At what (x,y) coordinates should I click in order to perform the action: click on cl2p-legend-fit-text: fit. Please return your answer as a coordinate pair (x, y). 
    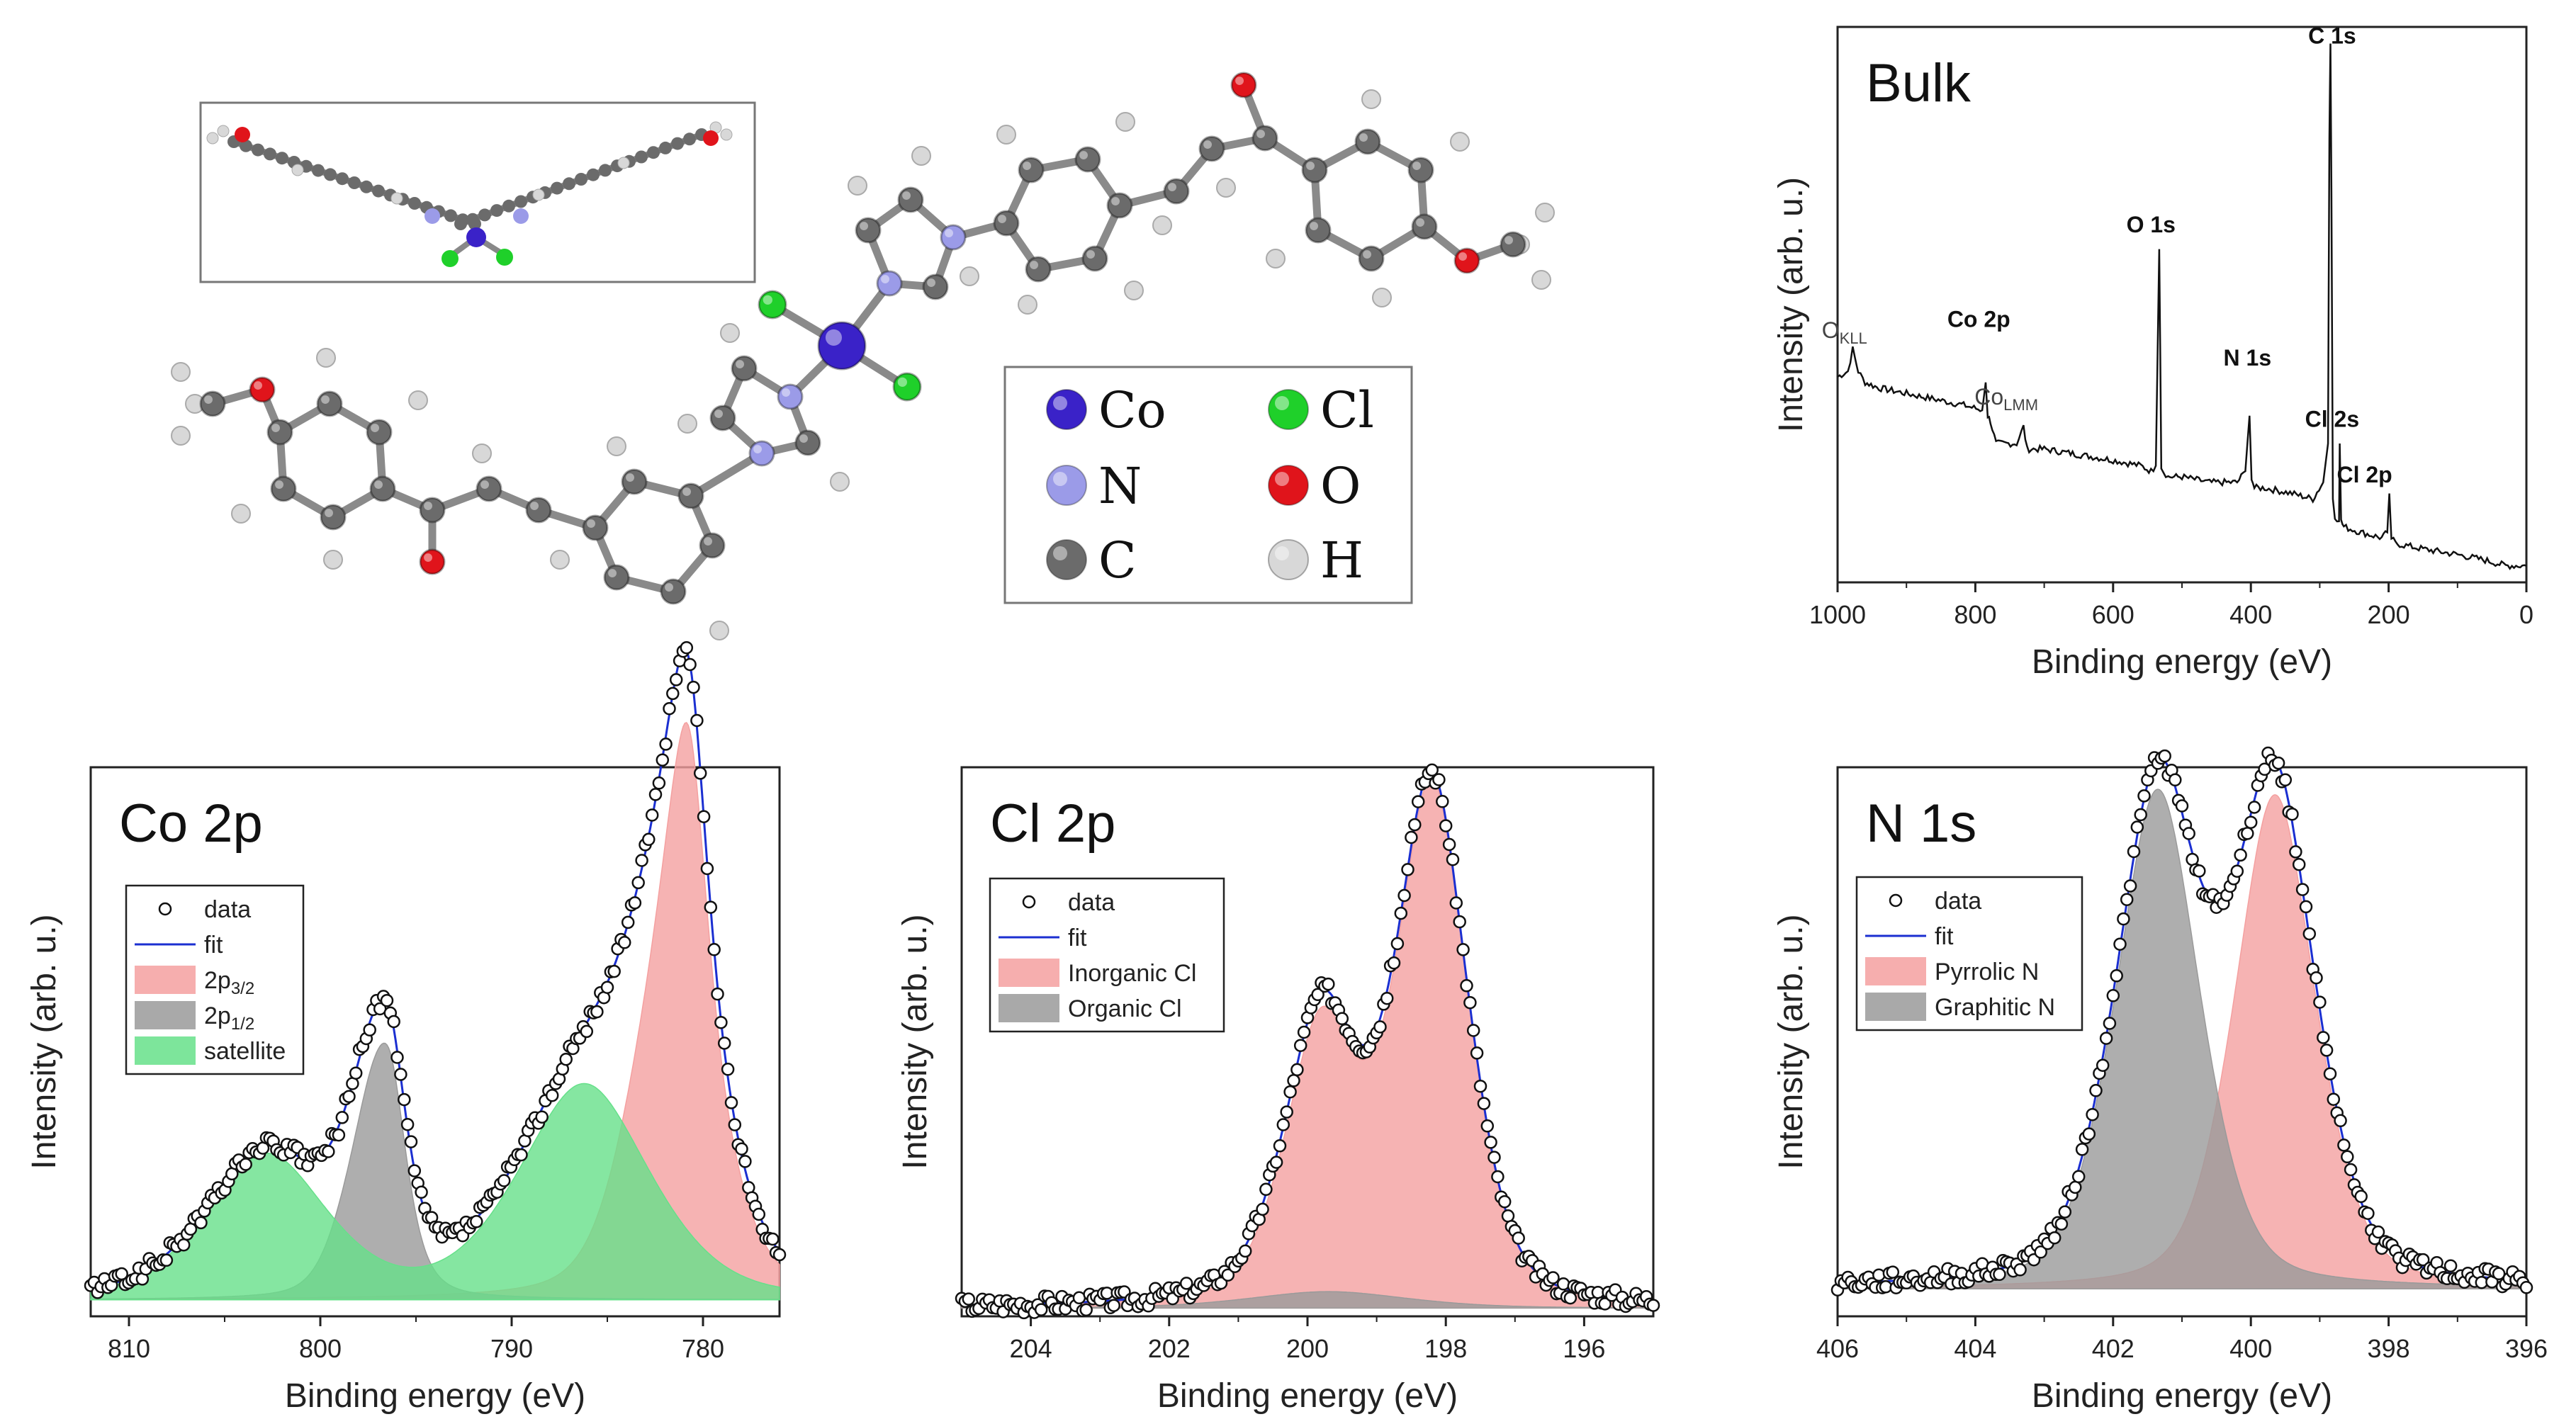
    Looking at the image, I should click on (1077, 938).